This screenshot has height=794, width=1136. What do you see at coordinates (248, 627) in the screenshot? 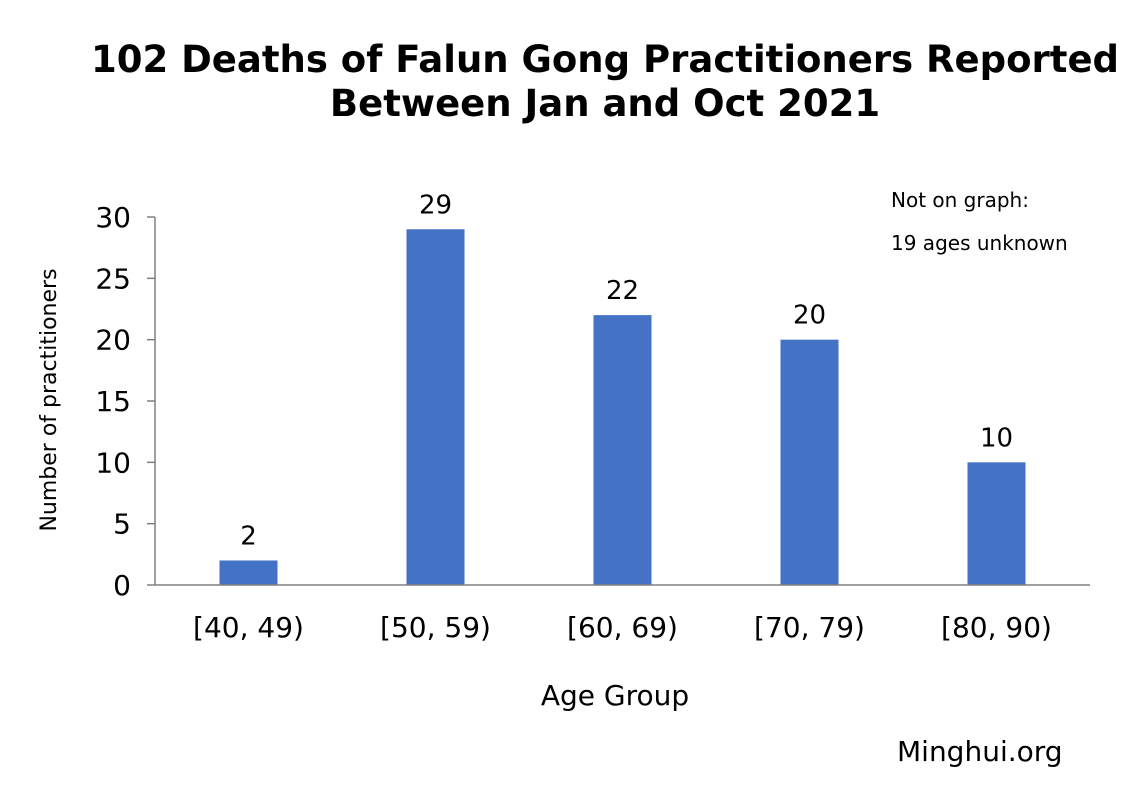
I see `x-tick-label: [40, 49)` at bounding box center [248, 627].